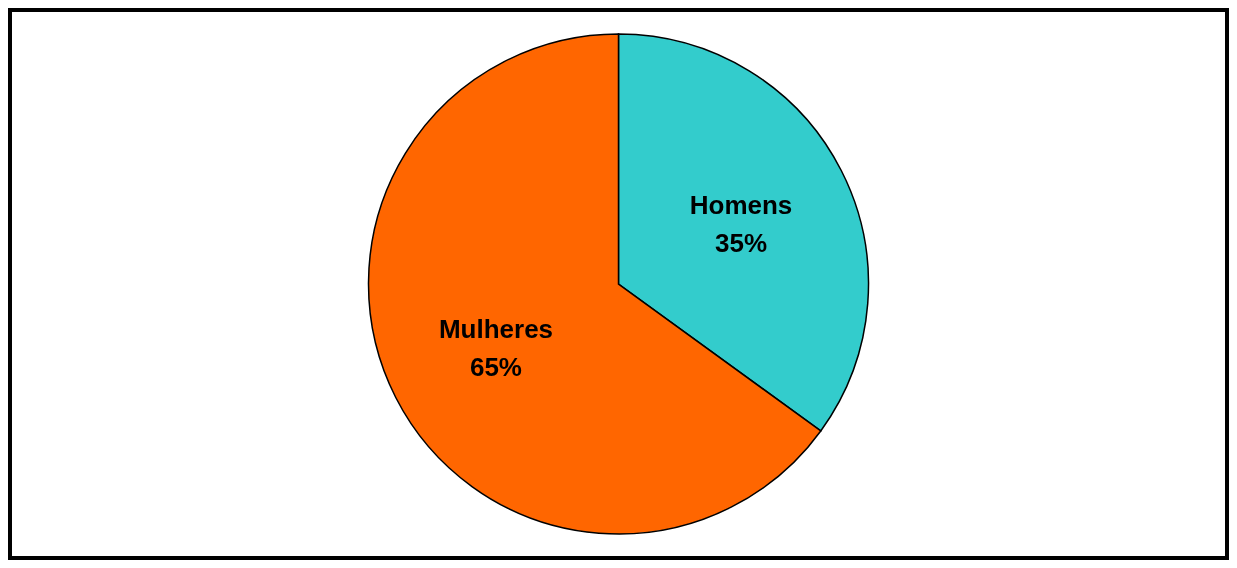  What do you see at coordinates (496, 367) in the screenshot?
I see `data-label: 65%` at bounding box center [496, 367].